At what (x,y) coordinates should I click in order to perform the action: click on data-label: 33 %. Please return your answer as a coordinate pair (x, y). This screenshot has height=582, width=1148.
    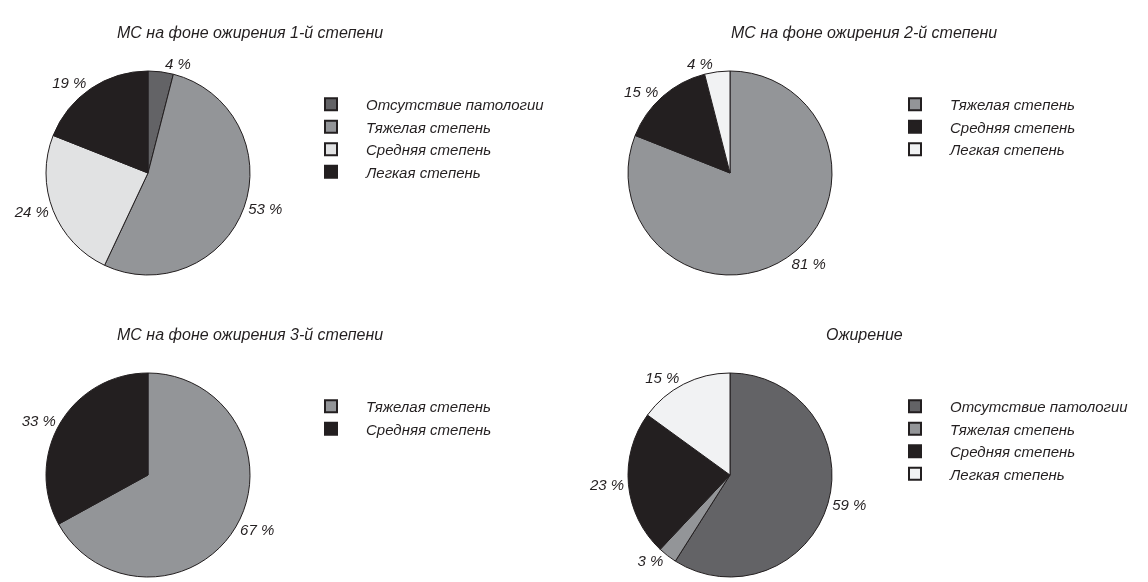
    Looking at the image, I should click on (38, 421).